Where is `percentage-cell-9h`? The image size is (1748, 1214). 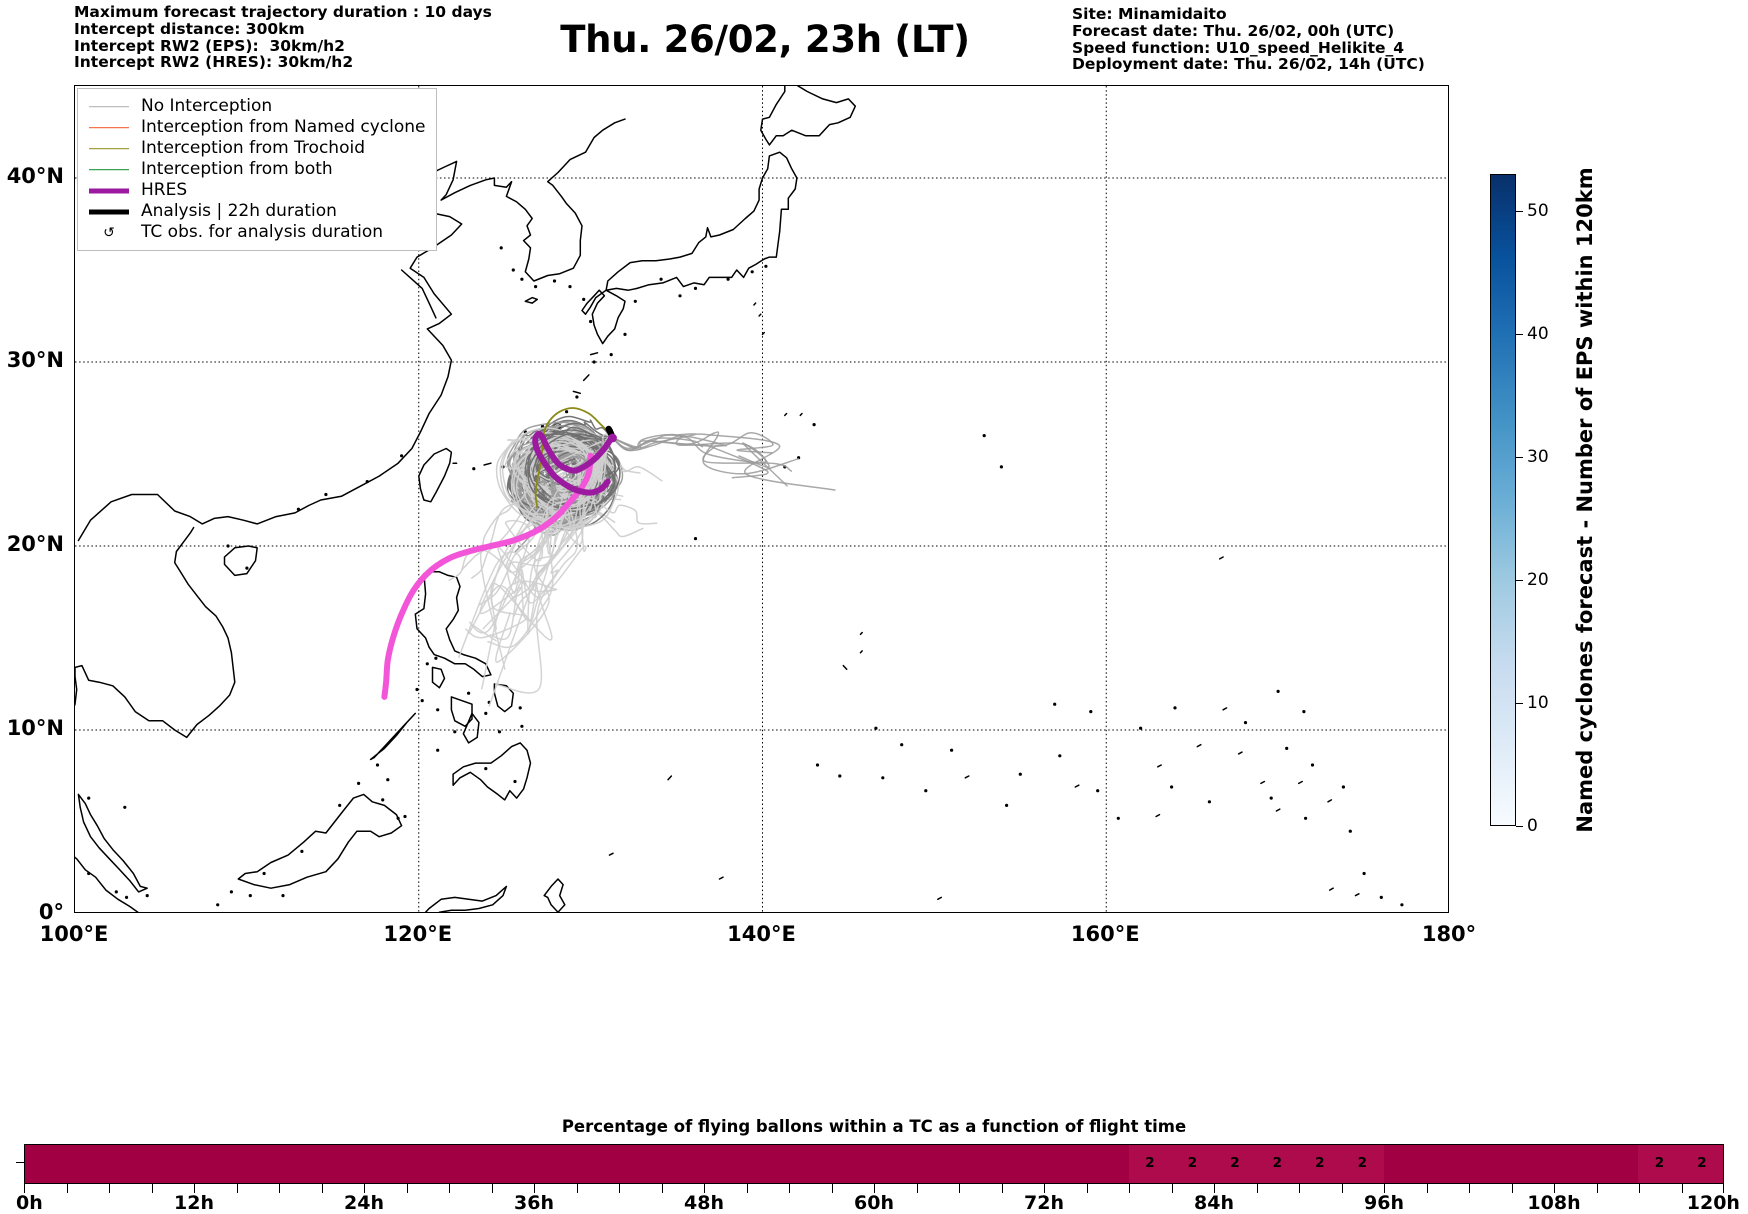 percentage-cell-9h is located at coordinates (173, 1164).